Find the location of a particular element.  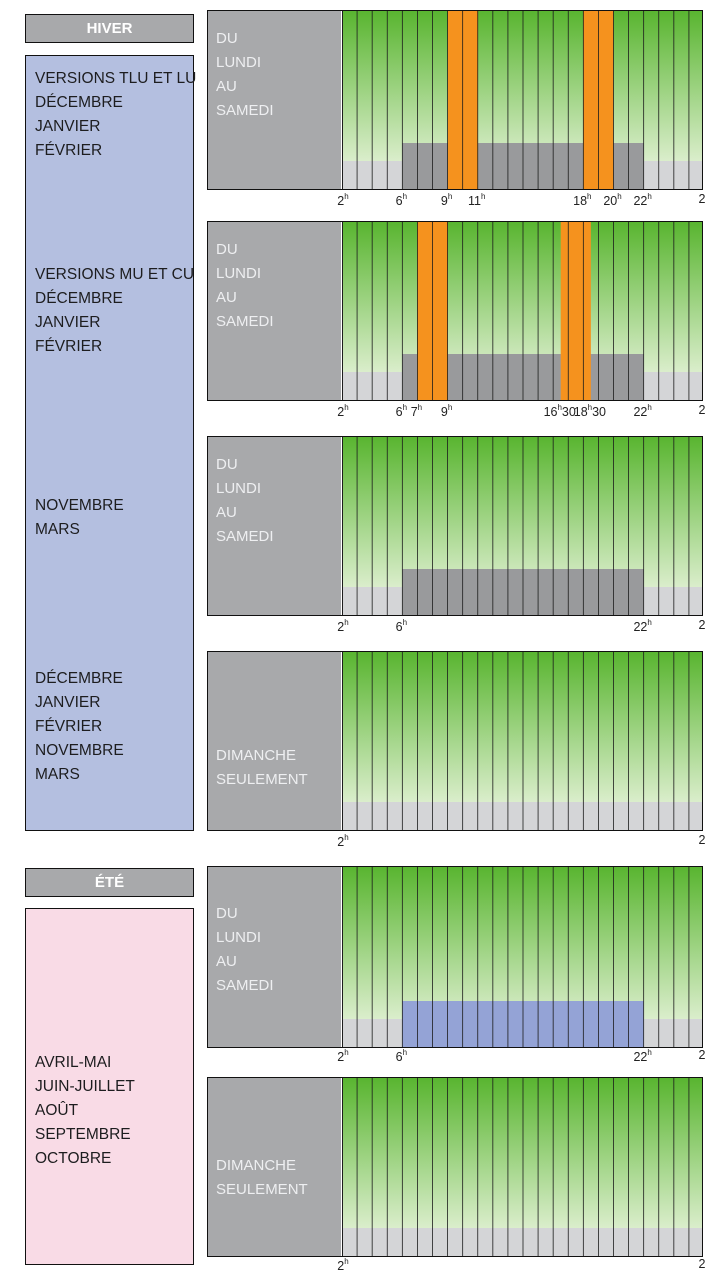

axis-tick-label: 18h is located at coordinates (582, 200).